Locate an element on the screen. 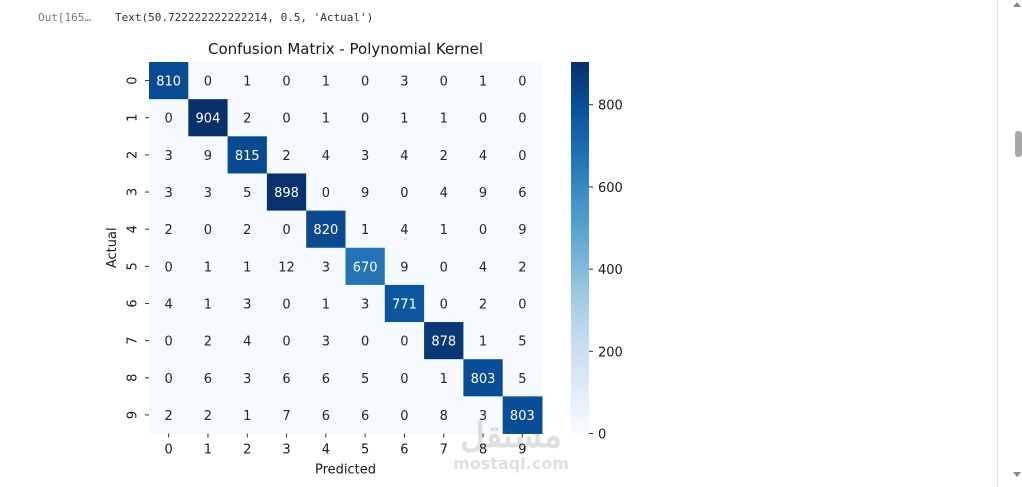 The image size is (1022, 487). heatmap-value-4-0: 2 is located at coordinates (169, 230).